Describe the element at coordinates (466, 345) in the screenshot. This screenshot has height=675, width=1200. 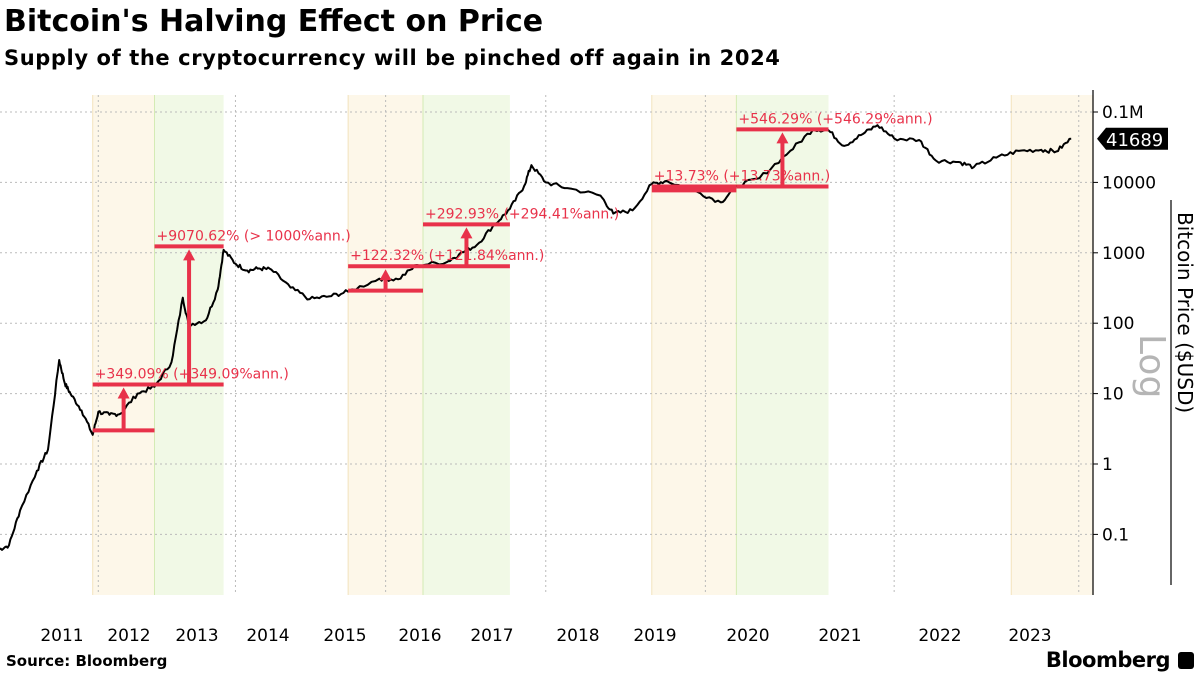
I see `post-halving-band` at that location.